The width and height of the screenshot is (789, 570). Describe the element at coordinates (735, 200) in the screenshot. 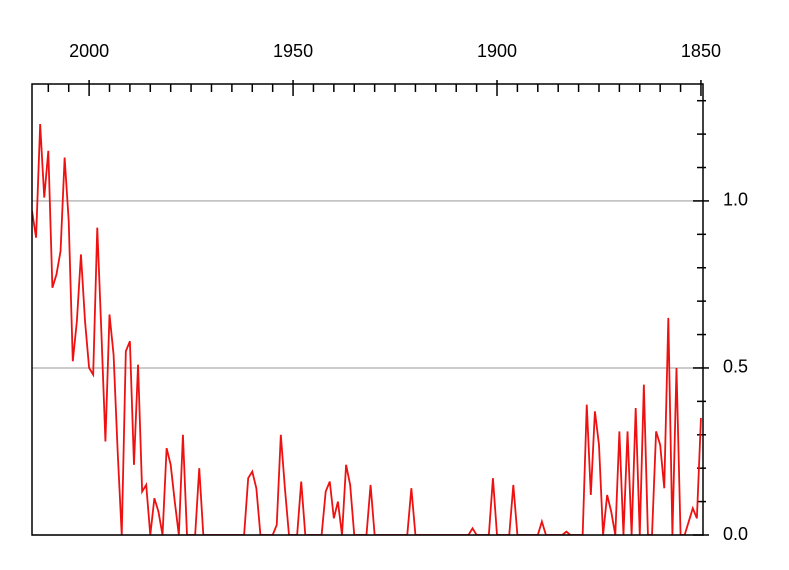

I see `y-tick-label: 1.0` at that location.